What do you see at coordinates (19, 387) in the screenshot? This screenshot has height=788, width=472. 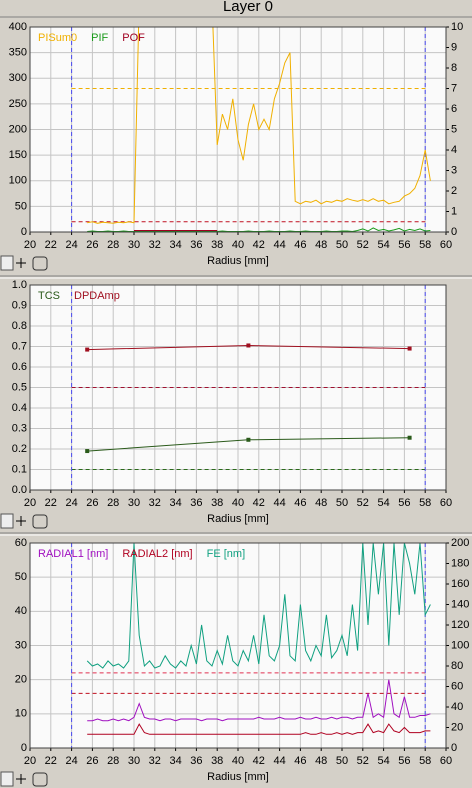 I see `y-tick-label: 0.5` at bounding box center [19, 387].